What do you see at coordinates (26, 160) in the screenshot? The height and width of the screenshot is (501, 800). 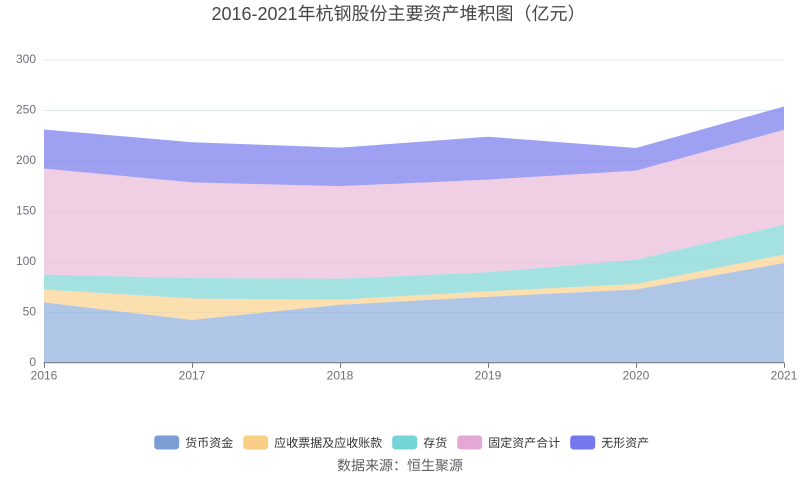 I see `svg-text: 200` at bounding box center [26, 160].